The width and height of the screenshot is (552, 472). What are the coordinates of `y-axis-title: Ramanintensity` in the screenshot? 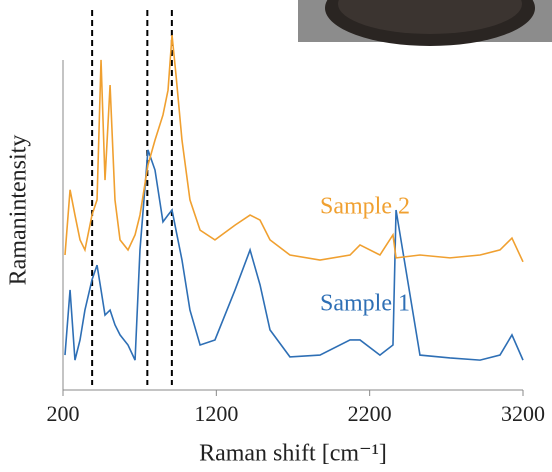 It's located at (19, 210).